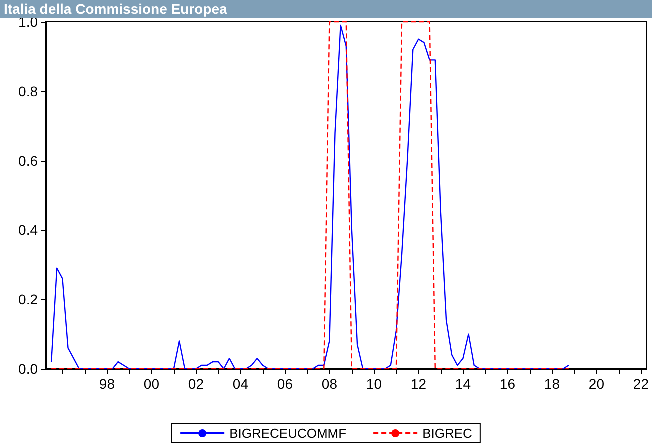 This screenshot has height=445, width=652. Describe the element at coordinates (28, 369) in the screenshot. I see `y-tick-label: 0.0` at that location.